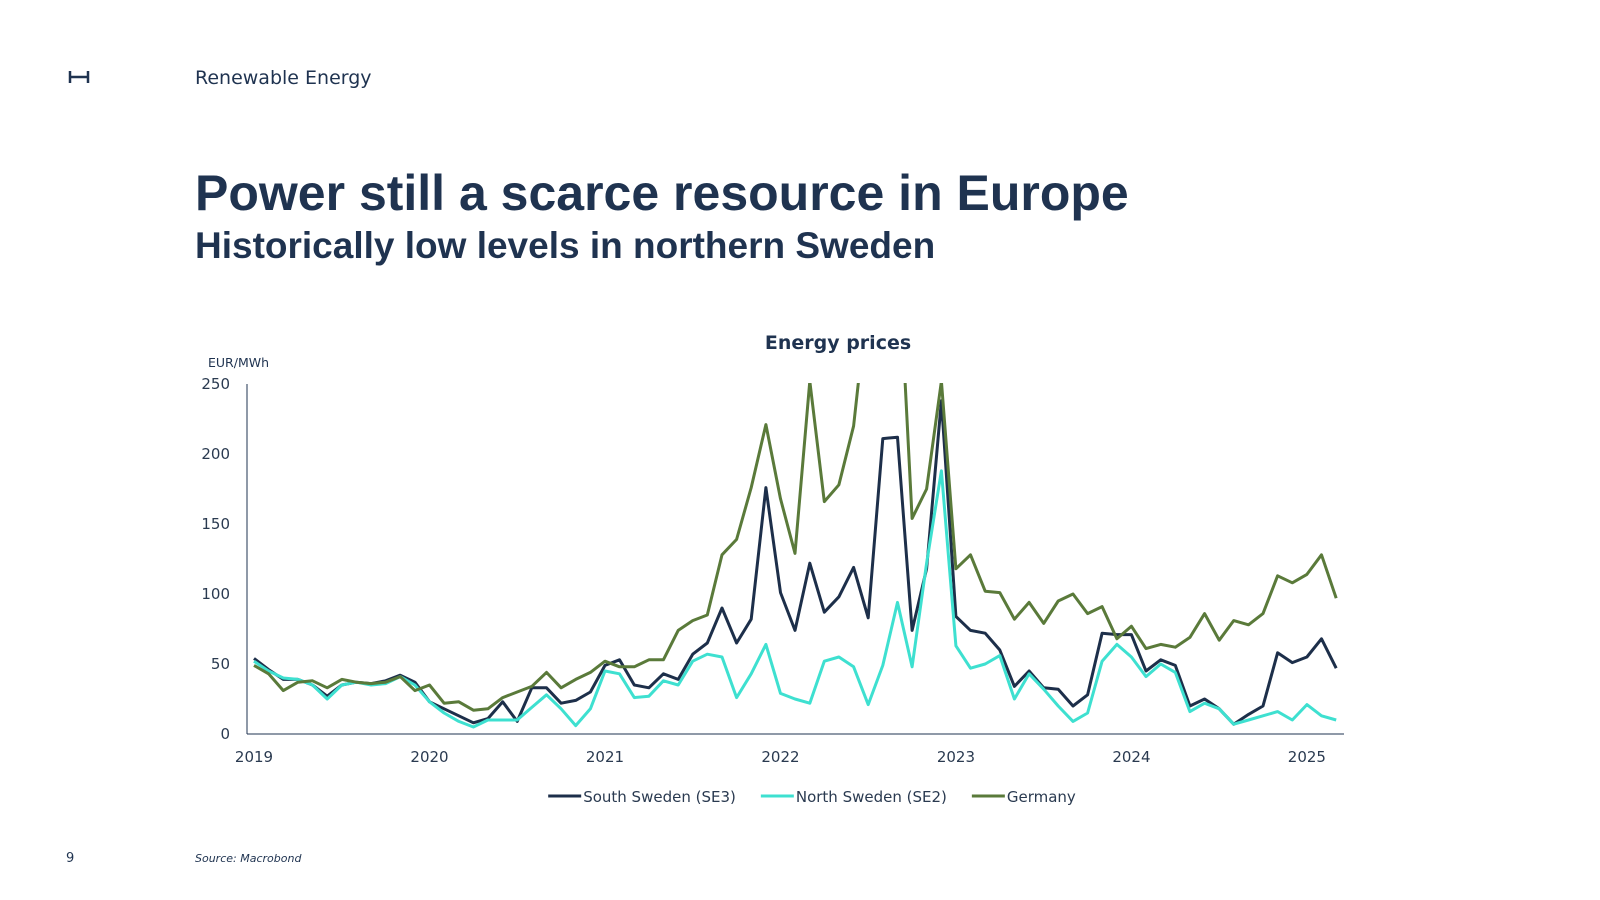 Image resolution: width=1600 pixels, height=900 pixels. Describe the element at coordinates (429, 757) in the screenshot. I see `x-tick-label: 2020` at that location.